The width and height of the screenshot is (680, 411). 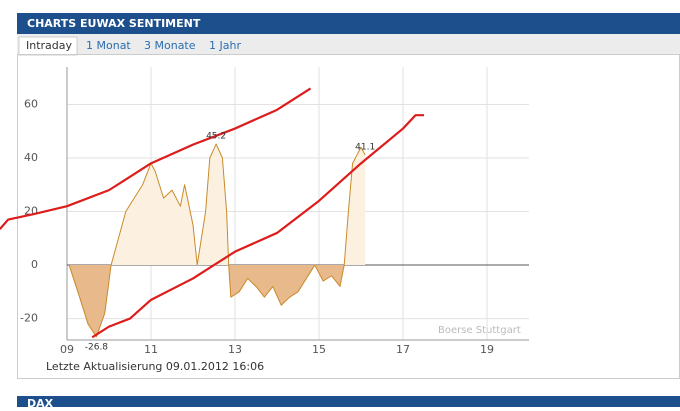 I want to click on x-tick-label: 09, so click(x=67, y=349).